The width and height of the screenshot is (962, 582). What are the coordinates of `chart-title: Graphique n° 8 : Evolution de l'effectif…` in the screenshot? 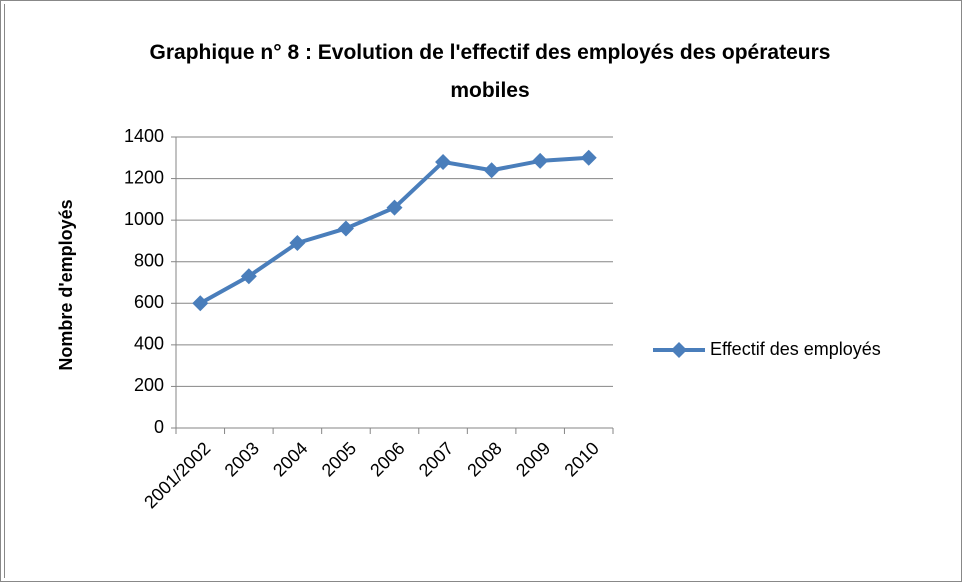 It's located at (490, 71).